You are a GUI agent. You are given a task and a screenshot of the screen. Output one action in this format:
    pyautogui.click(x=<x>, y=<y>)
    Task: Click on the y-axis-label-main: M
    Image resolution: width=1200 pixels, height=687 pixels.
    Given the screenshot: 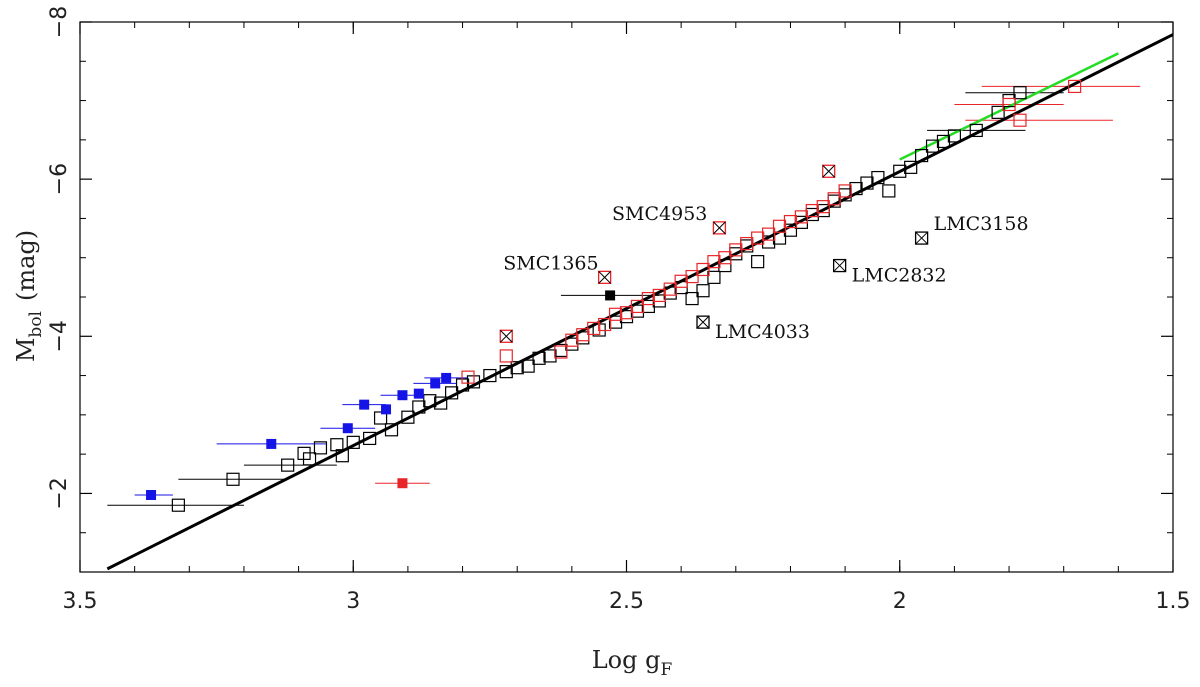 What is the action you would take?
    pyautogui.click(x=26, y=350)
    